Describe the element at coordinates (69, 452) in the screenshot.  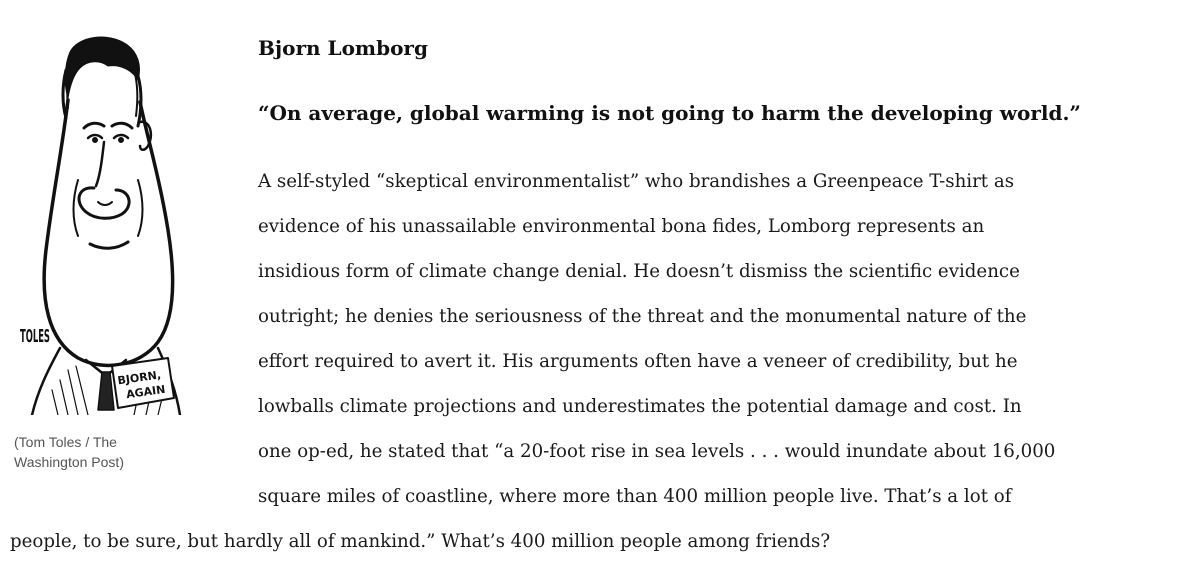
I see `image-caption: (Tom Toles / The Washington Post)` at that location.